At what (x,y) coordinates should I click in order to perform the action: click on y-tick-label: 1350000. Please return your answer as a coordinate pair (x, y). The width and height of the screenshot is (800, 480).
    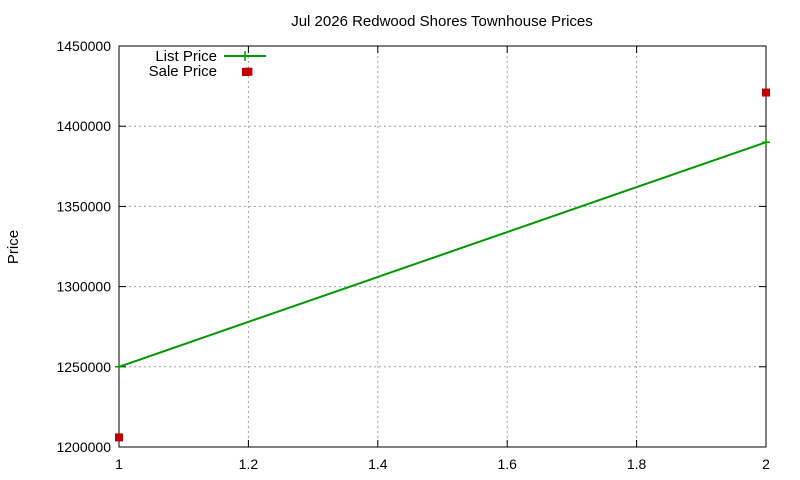
    Looking at the image, I should click on (83, 206).